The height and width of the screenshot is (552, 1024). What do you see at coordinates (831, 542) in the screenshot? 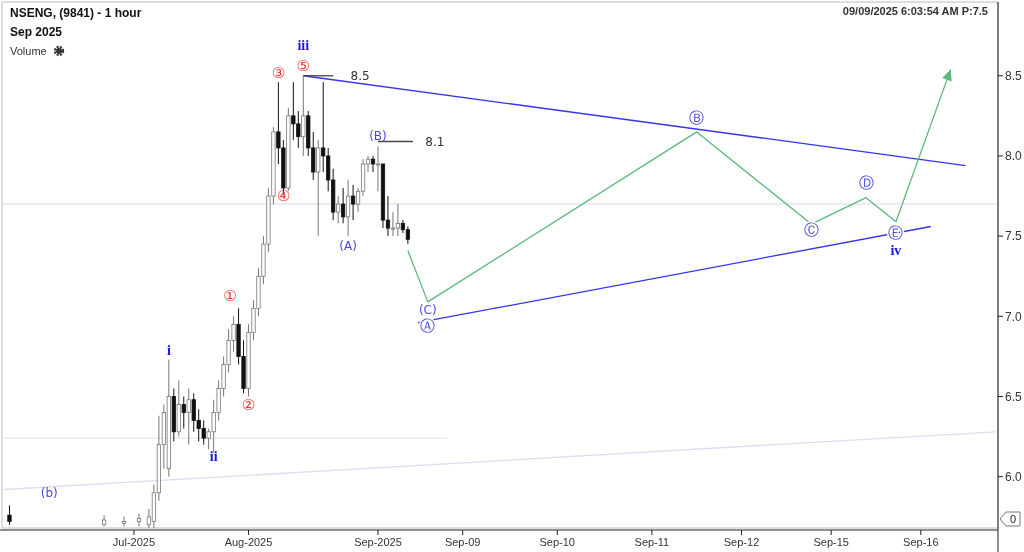
I see `x-tick-label: Sep-15` at bounding box center [831, 542].